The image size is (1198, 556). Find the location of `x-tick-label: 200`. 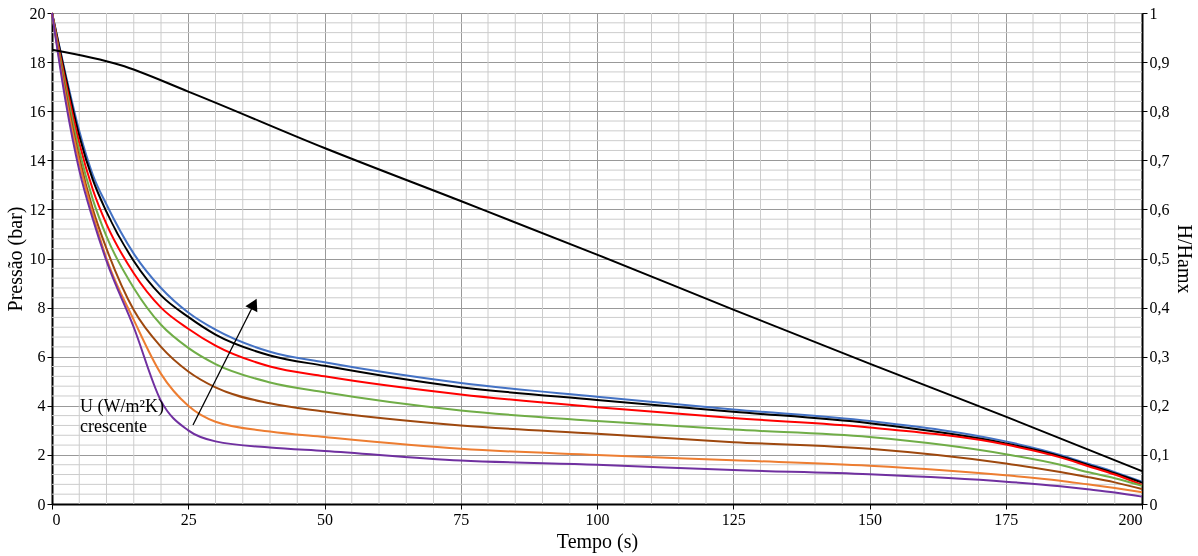

x-tick-label: 200 is located at coordinates (1130, 519).